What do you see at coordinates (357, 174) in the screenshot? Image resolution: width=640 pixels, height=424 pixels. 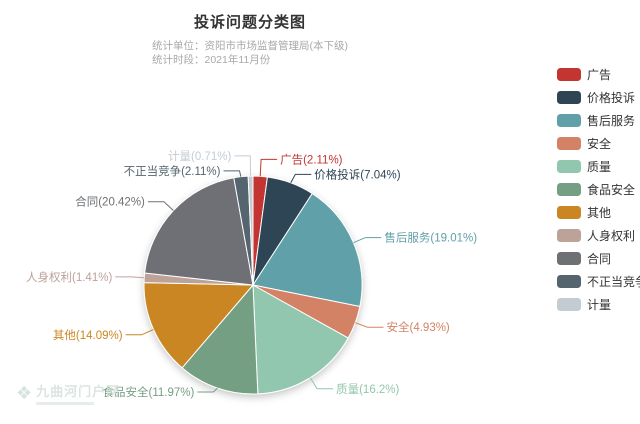 I see `slice-label-1: 价格投诉(7.04%)` at bounding box center [357, 174].